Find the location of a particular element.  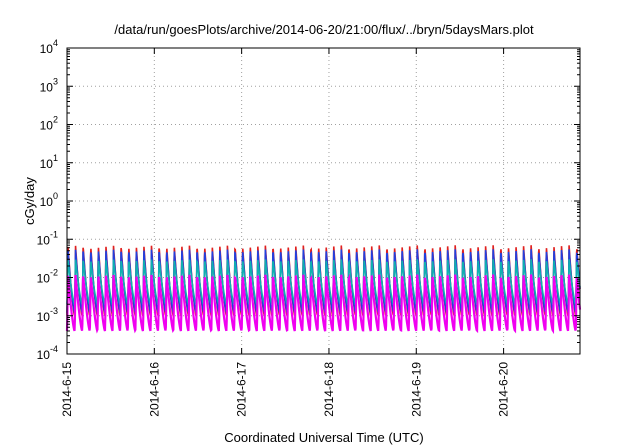

y-tick-label: 10³ is located at coordinates (49, 85).